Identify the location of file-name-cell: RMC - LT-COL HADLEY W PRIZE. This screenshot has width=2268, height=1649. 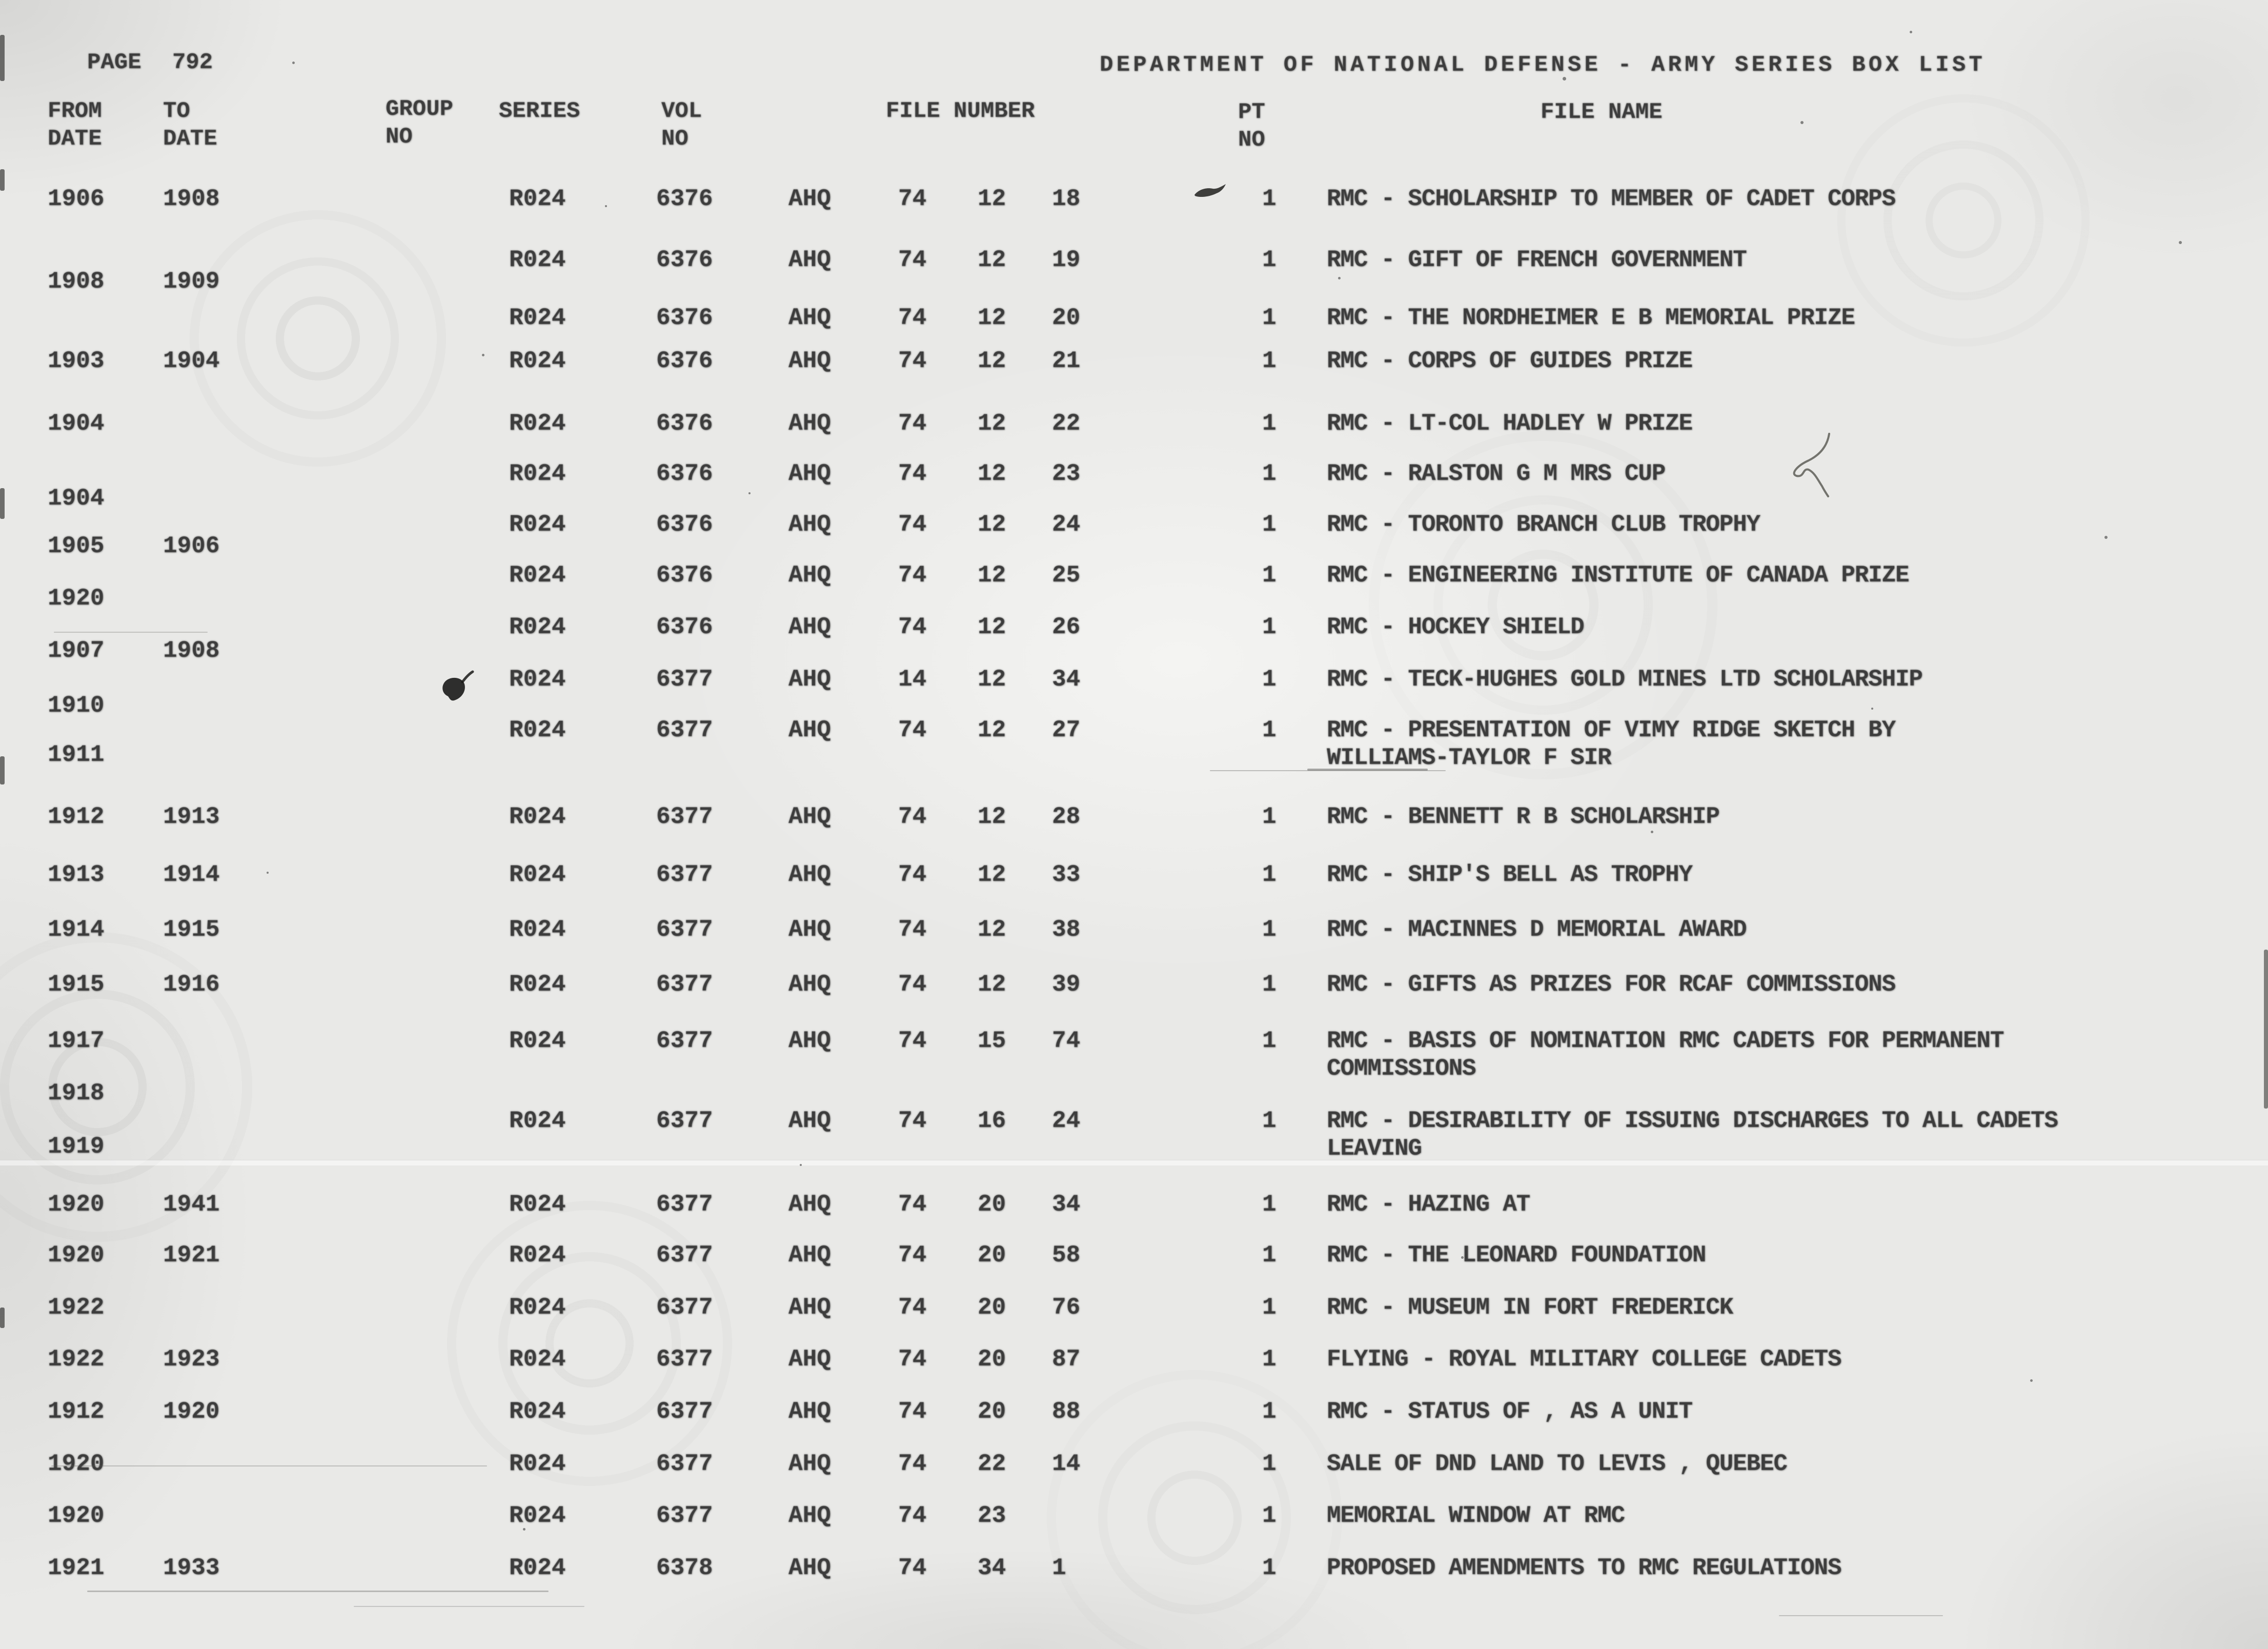
(1510, 423).